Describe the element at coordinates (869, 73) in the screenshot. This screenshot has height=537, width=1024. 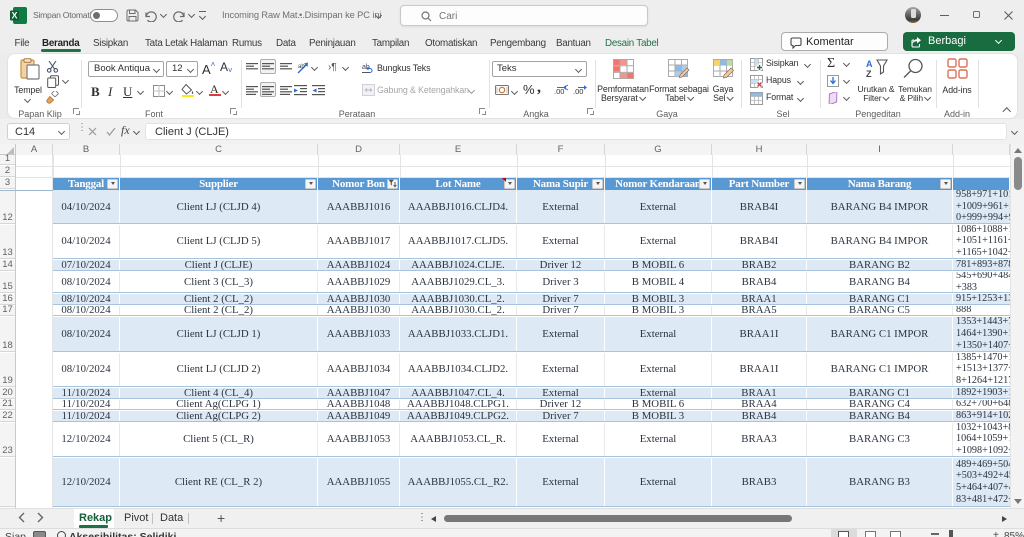
I see `svg-text: Z` at that location.